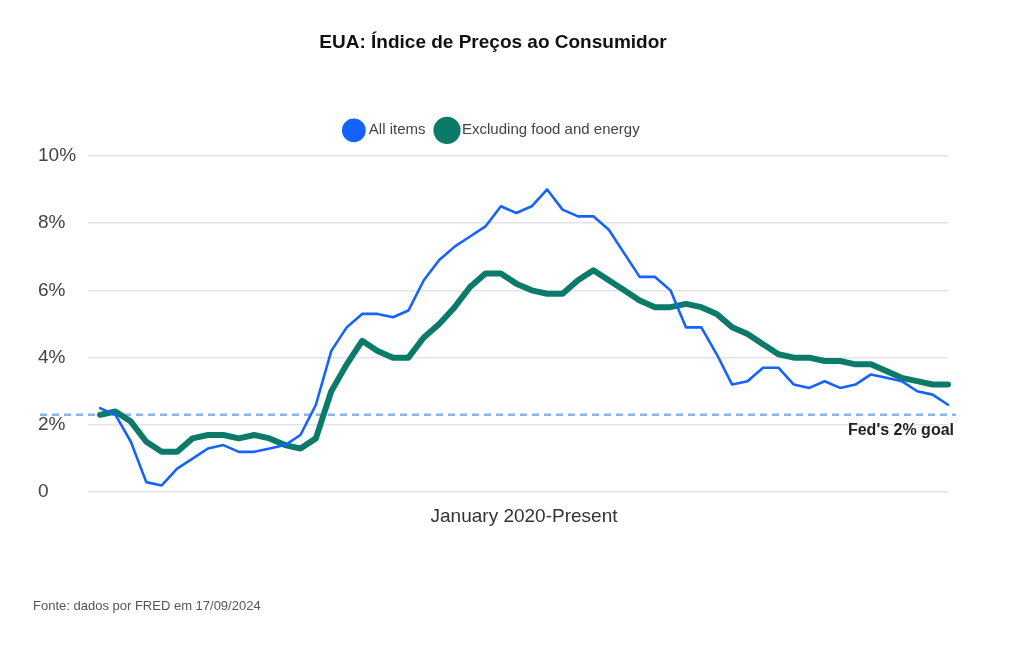  What do you see at coordinates (57, 155) in the screenshot?
I see `y-tick-label: 10%` at bounding box center [57, 155].